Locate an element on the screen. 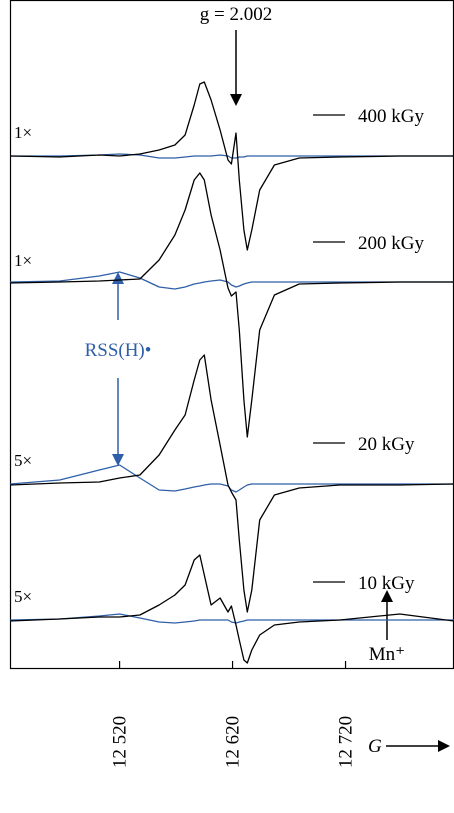  rss-annotation: RSS(H)• is located at coordinates (118, 350).